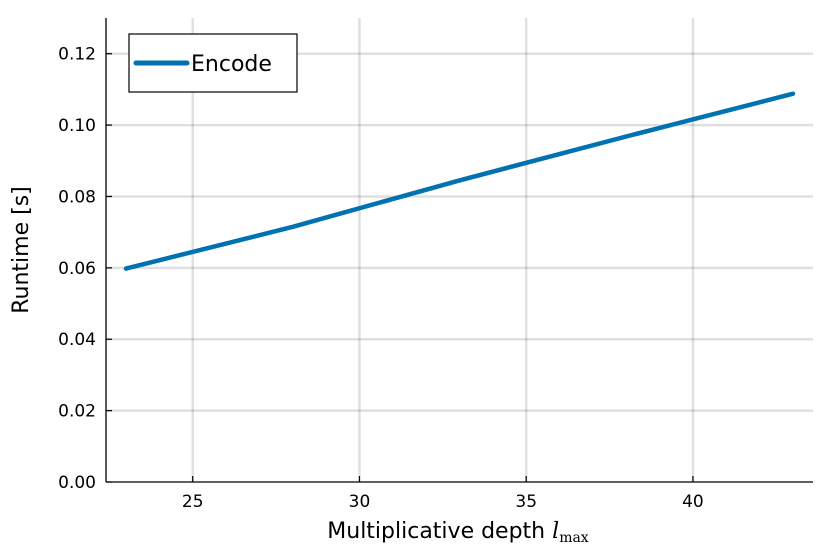 Image resolution: width=830 pixels, height=554 pixels. I want to click on y-axis-ticks: 0.00 0.02 0.04 0.06 0.08 0.10 0.12, so click(85, 269).